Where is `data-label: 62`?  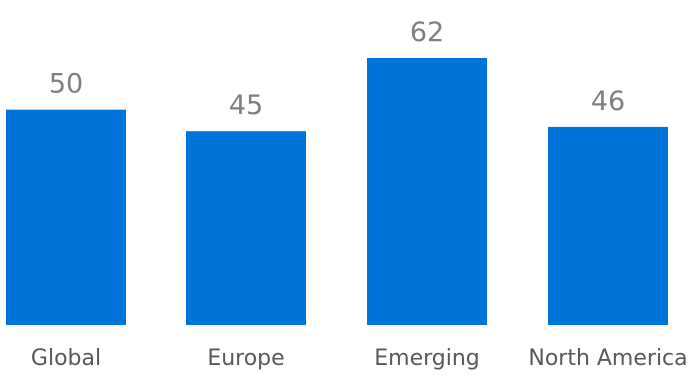
data-label: 62 is located at coordinates (427, 32).